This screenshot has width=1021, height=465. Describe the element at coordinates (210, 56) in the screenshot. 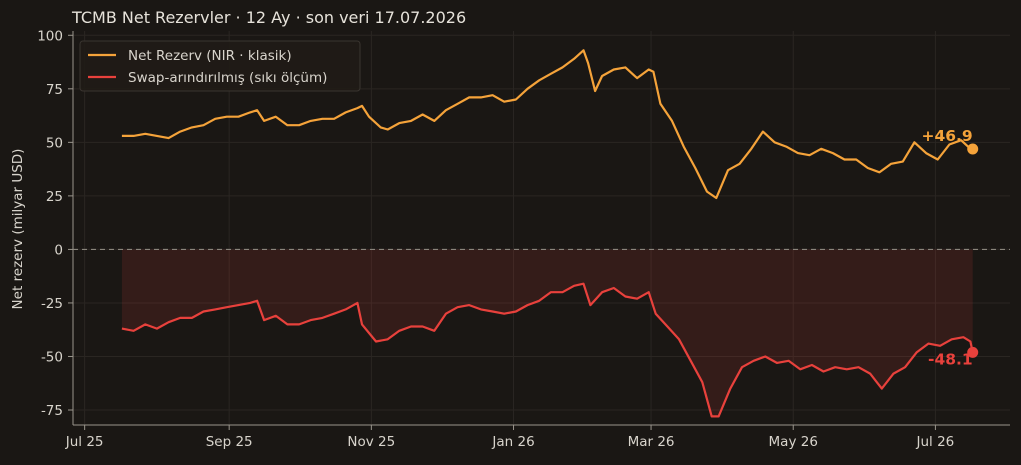

I see `legend-label-nir: Net Rezerv (NIR · klasik)` at that location.